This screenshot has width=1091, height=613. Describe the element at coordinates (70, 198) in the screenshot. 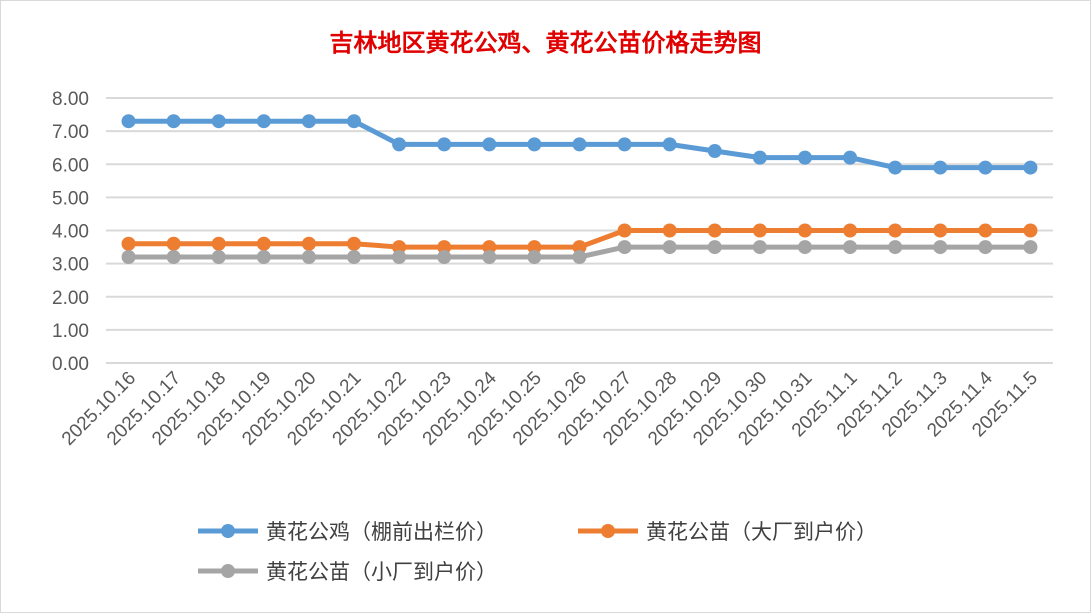

I see `y-tick-label: 5.00` at that location.